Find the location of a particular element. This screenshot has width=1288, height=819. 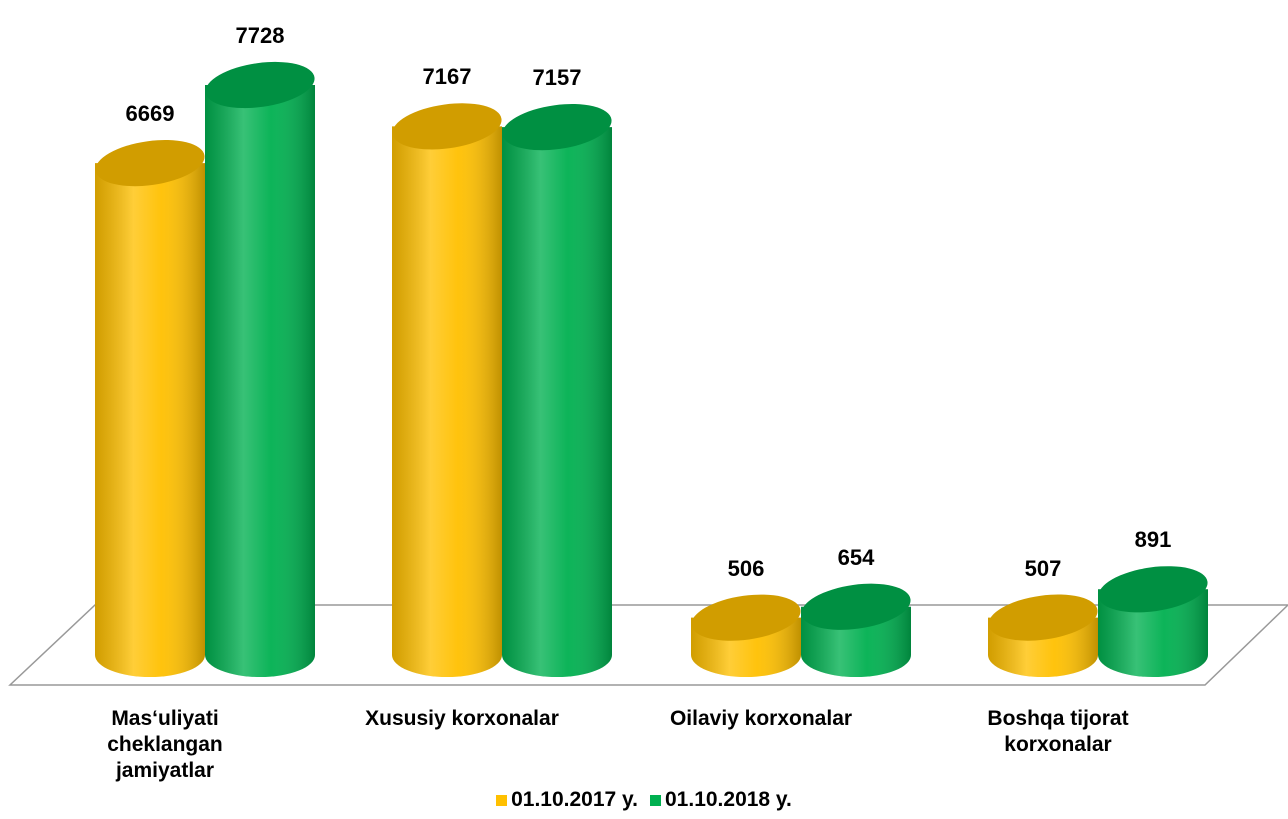

x-tick-label: Boshqa tijorat korxonalar is located at coordinates (1058, 731).